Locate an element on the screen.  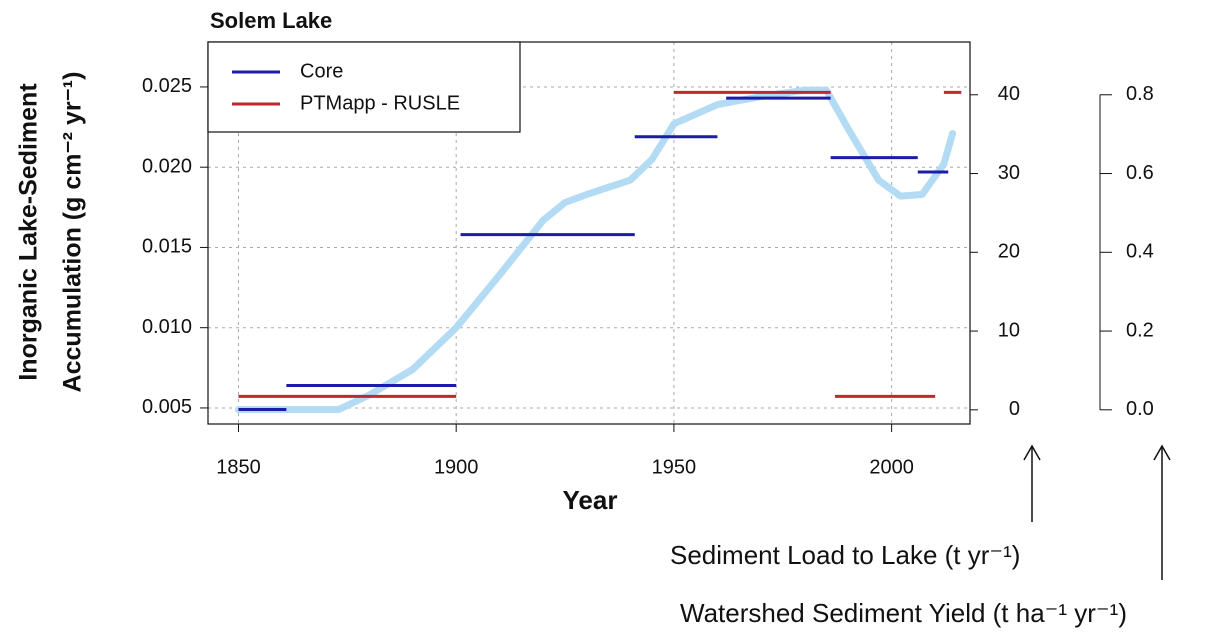
y2-tick-label: 10 is located at coordinates (1009, 330).